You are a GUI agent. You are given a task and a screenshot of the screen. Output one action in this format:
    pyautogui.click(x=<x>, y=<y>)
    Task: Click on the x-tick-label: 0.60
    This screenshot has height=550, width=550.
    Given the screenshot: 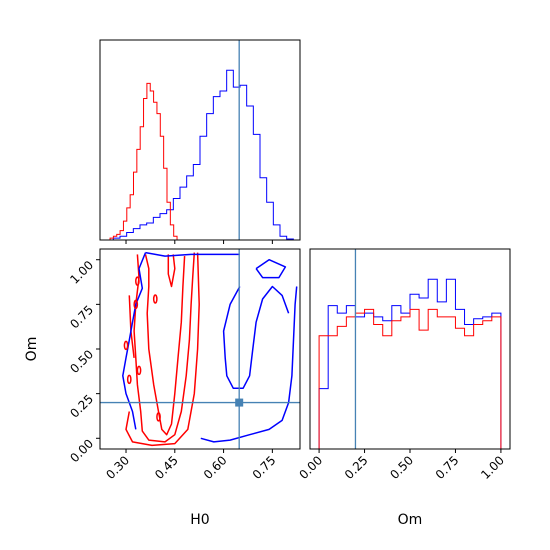 What is the action you would take?
    pyautogui.click(x=215, y=467)
    